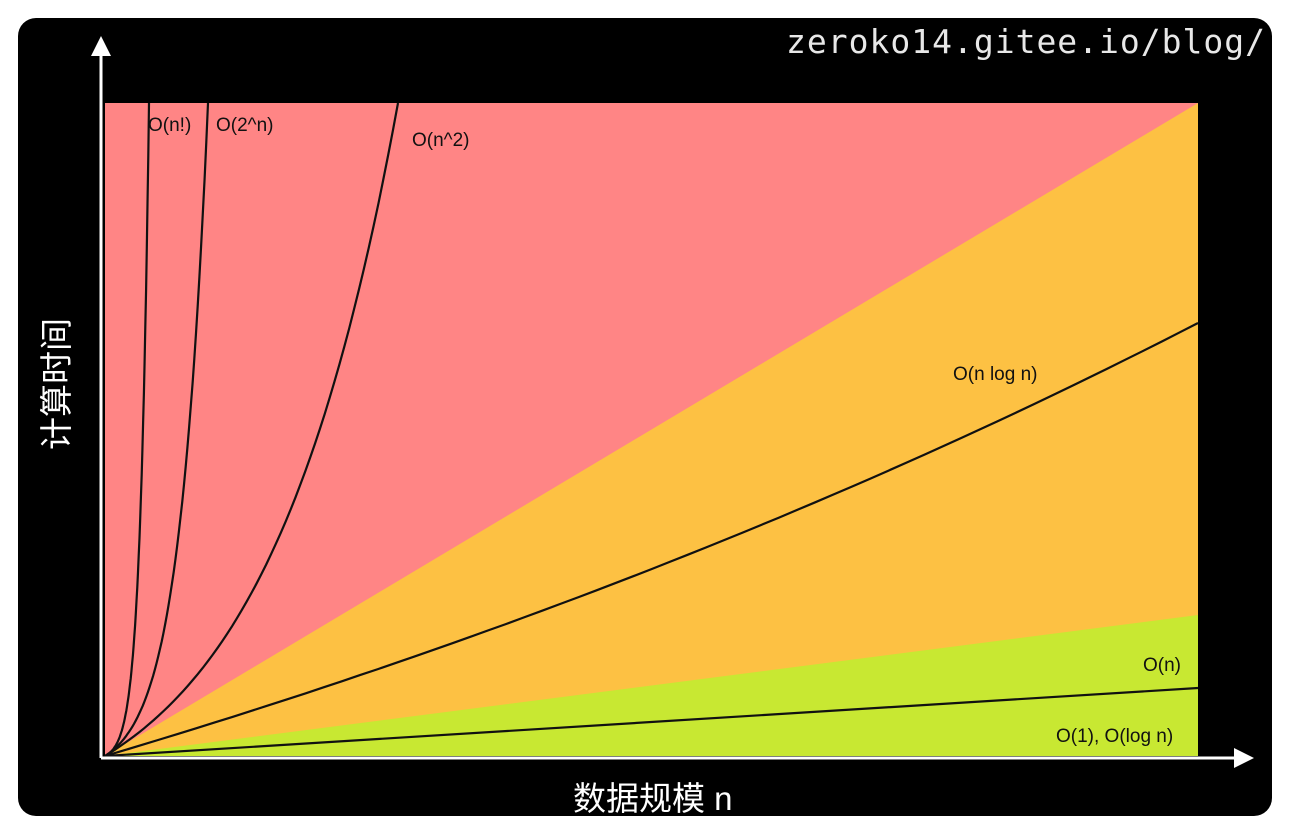  I want to click on y-axis-arrow-icon, so click(101, 46).